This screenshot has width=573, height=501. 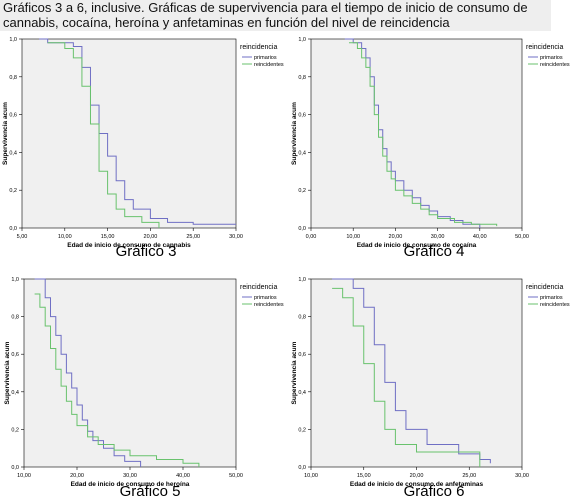 I want to click on x-axis-title: Edad de inicio de consumo de anfetaminas, so click(x=417, y=484).